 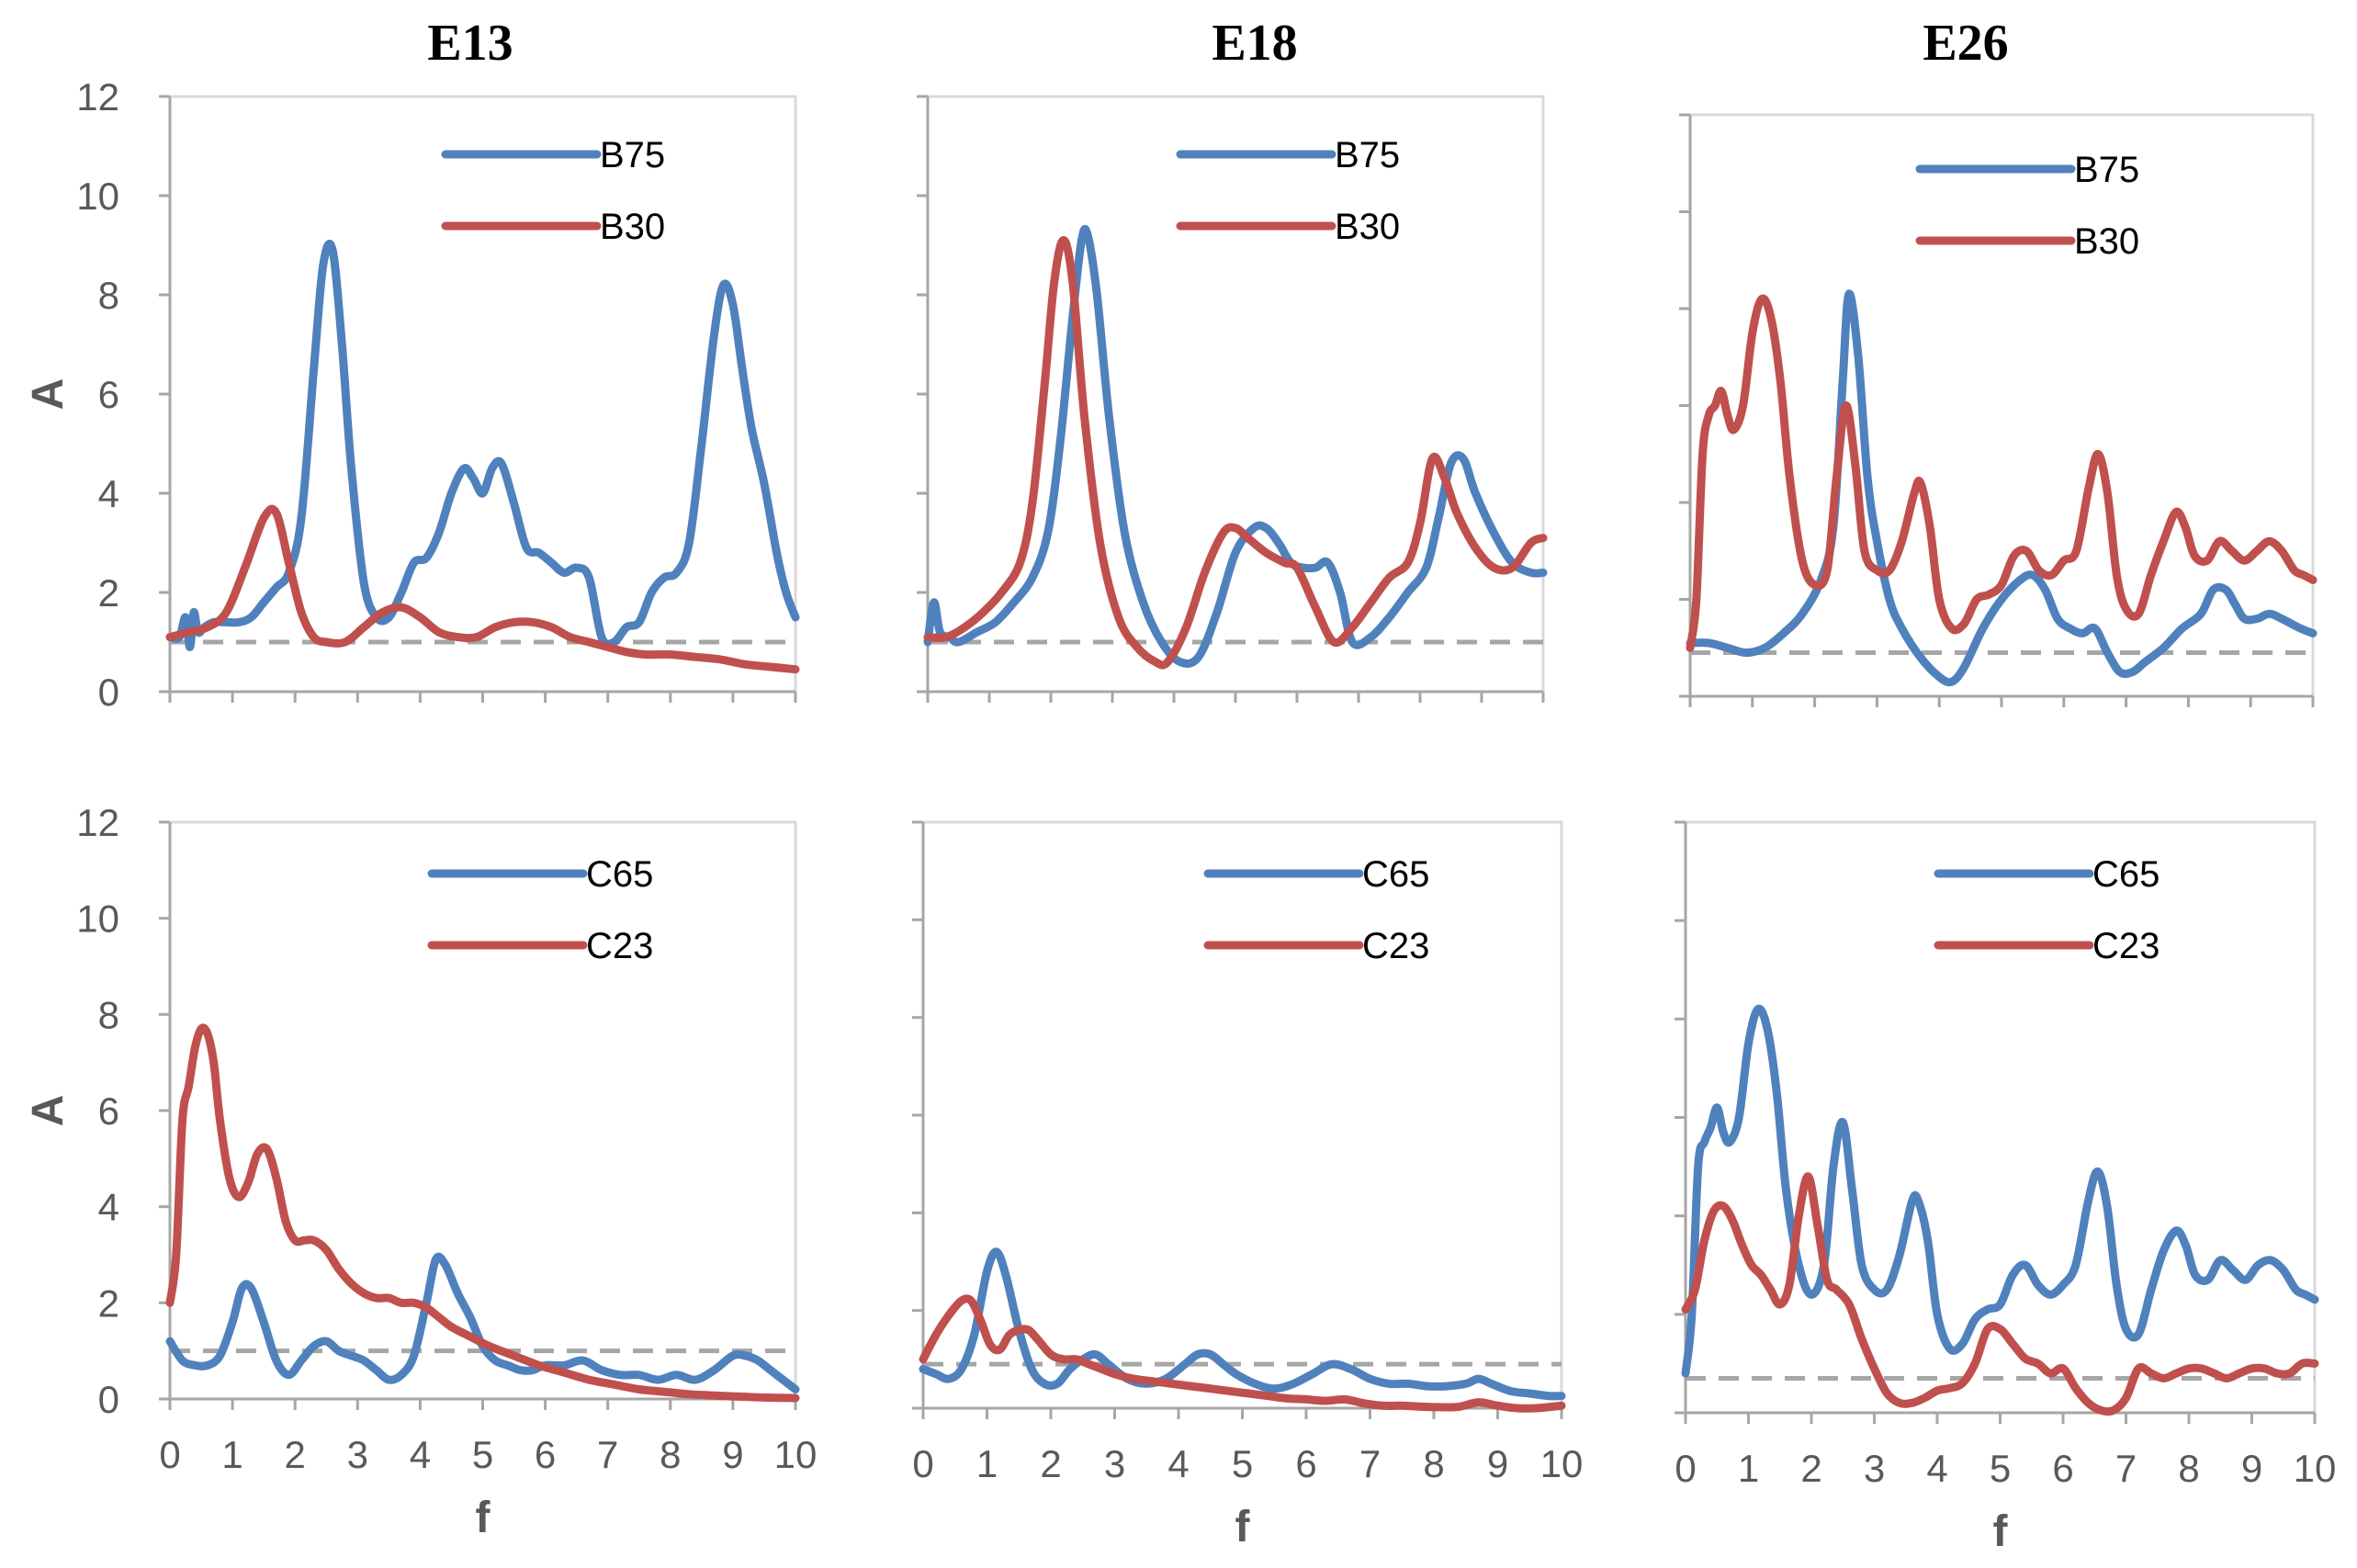 I want to click on panel-E26-top: B75 B30, so click(x=1998, y=410).